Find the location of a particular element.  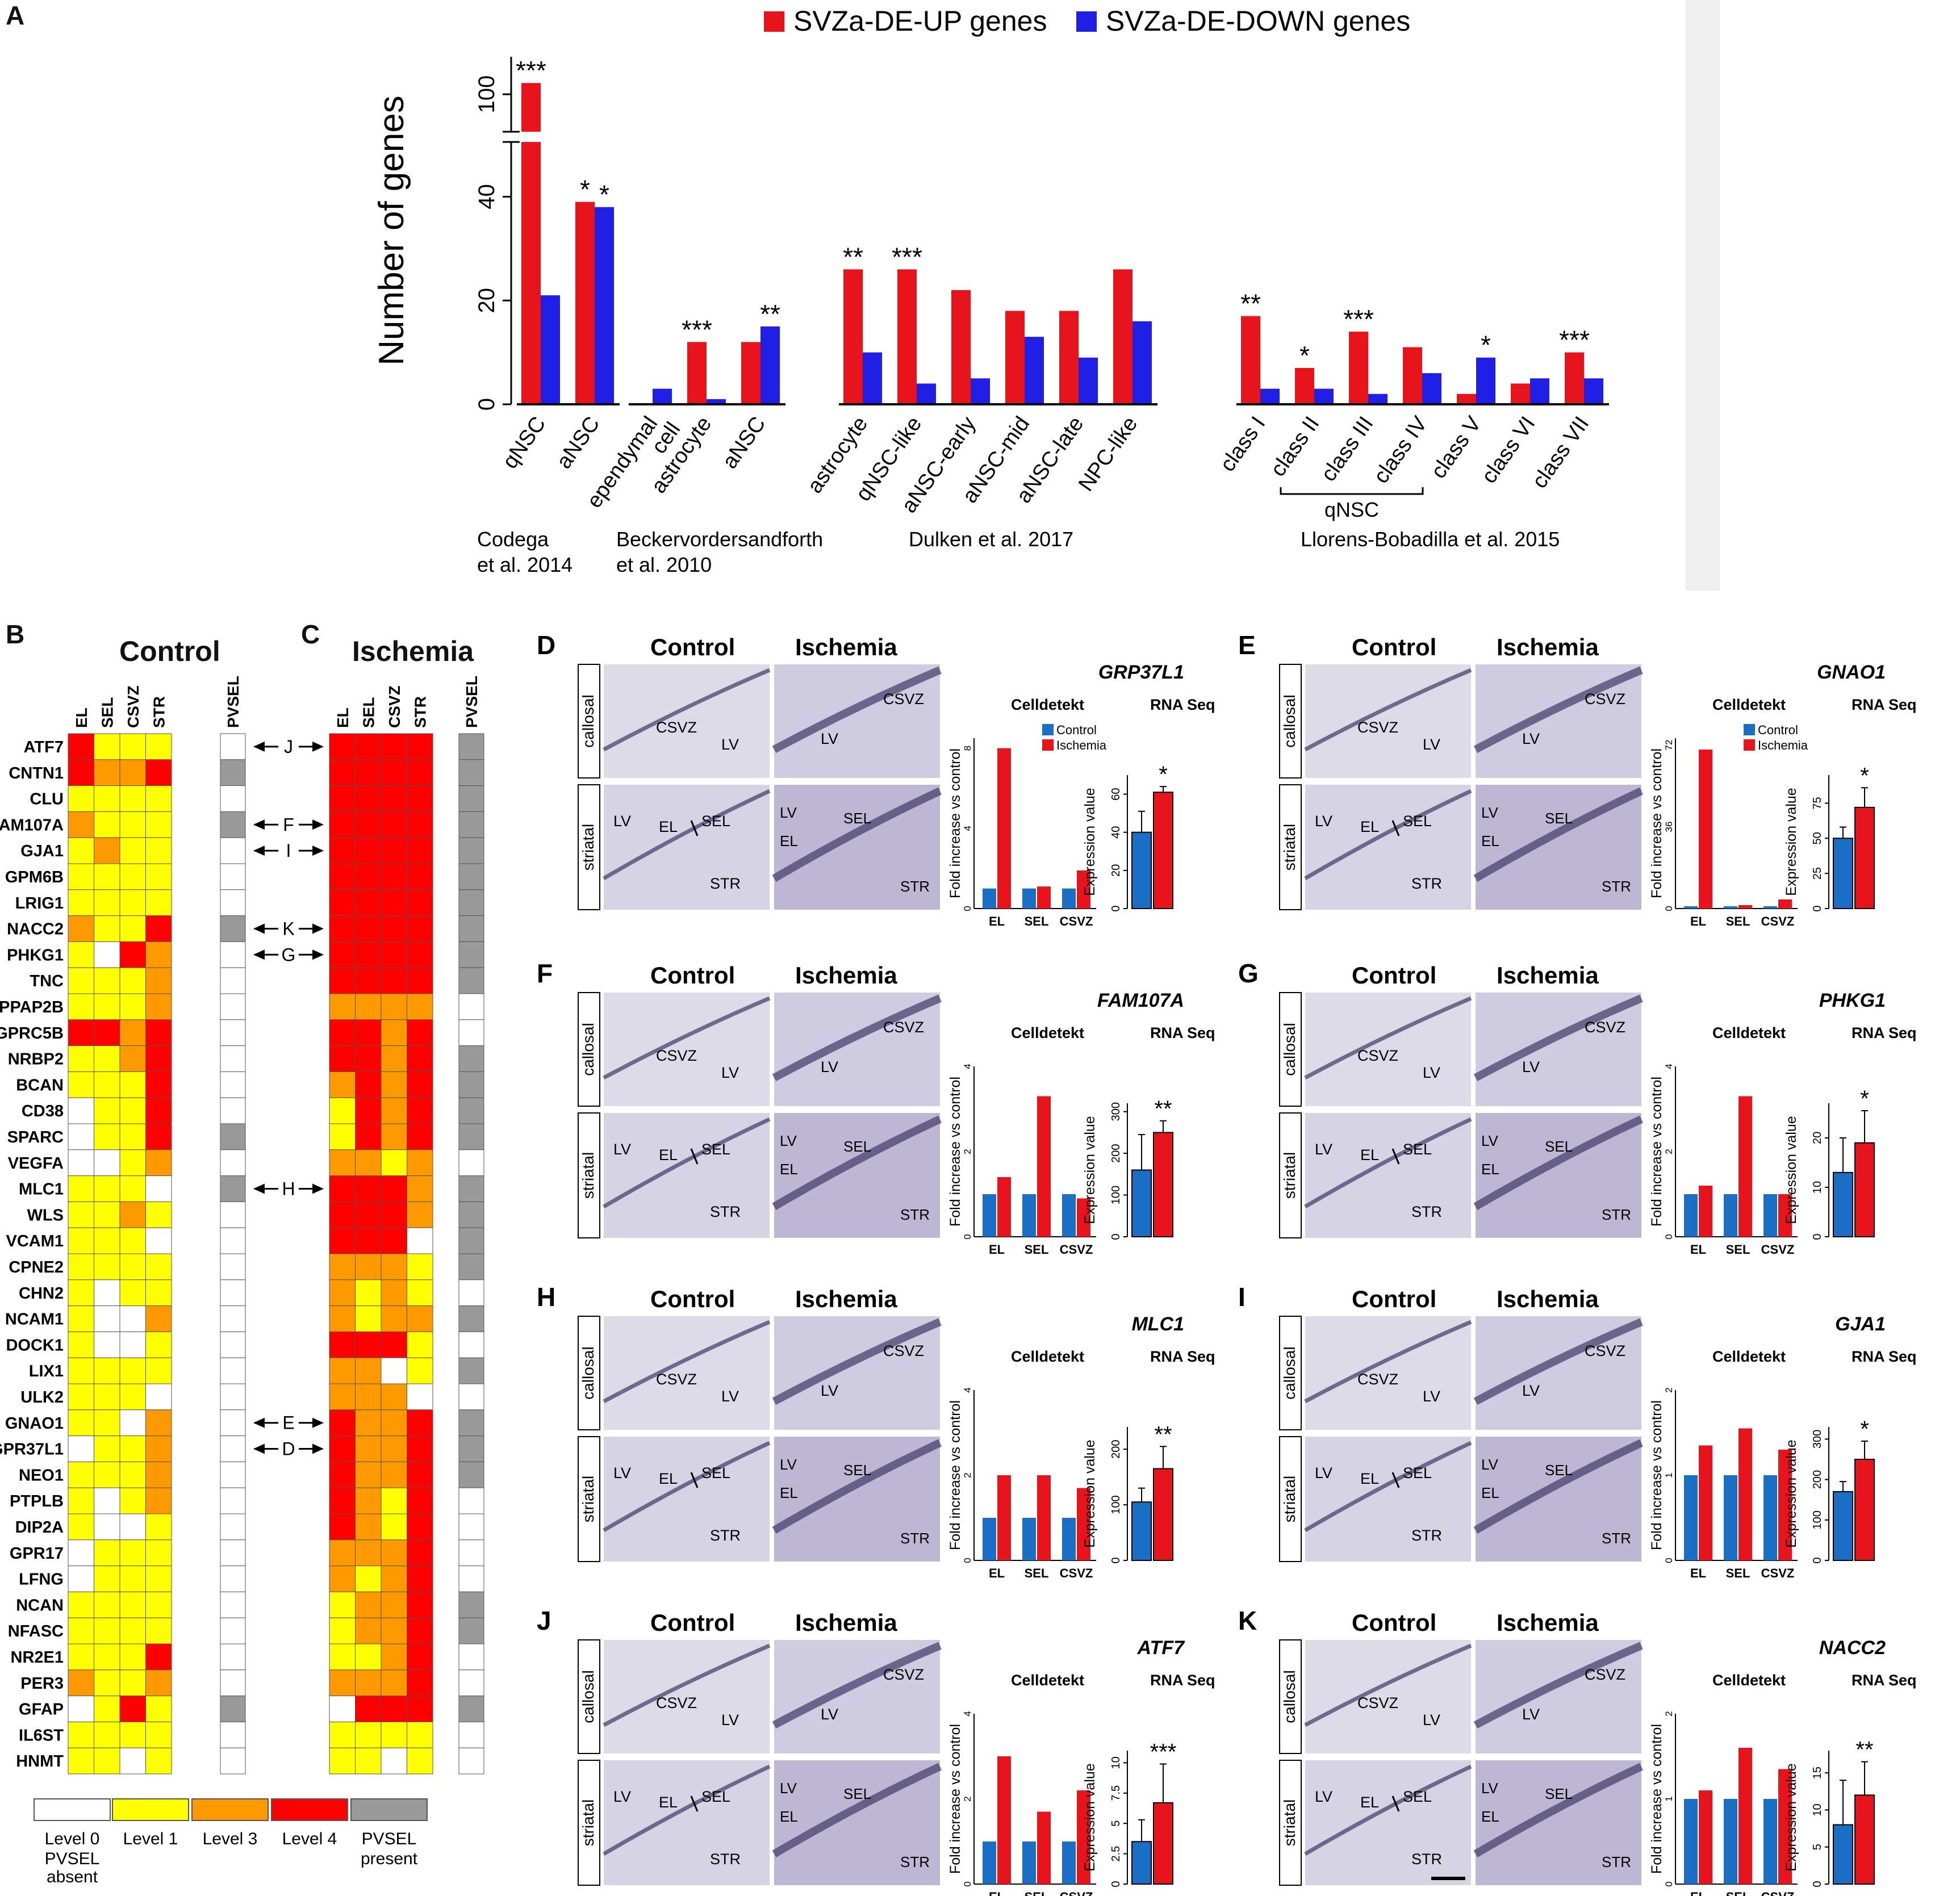

region-label: CSVZ is located at coordinates (1076, 921).